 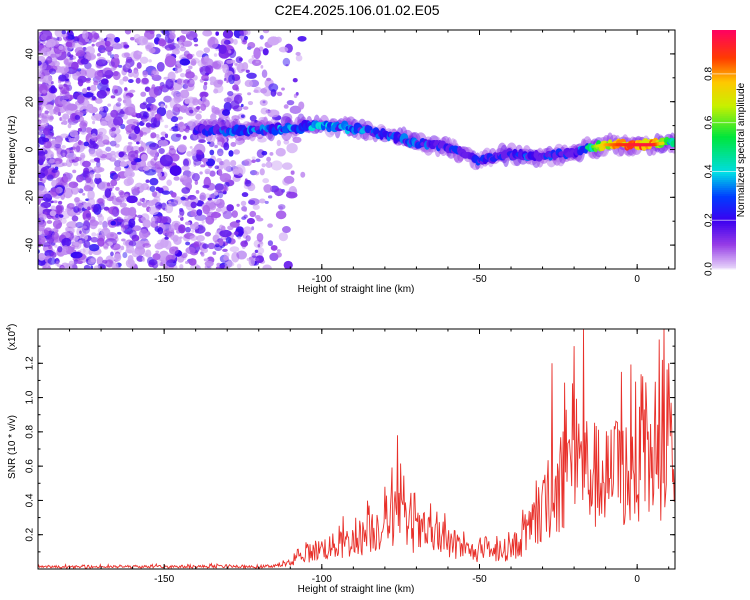 What do you see at coordinates (30, 197) in the screenshot?
I see `y-tick-label: -20` at bounding box center [30, 197].